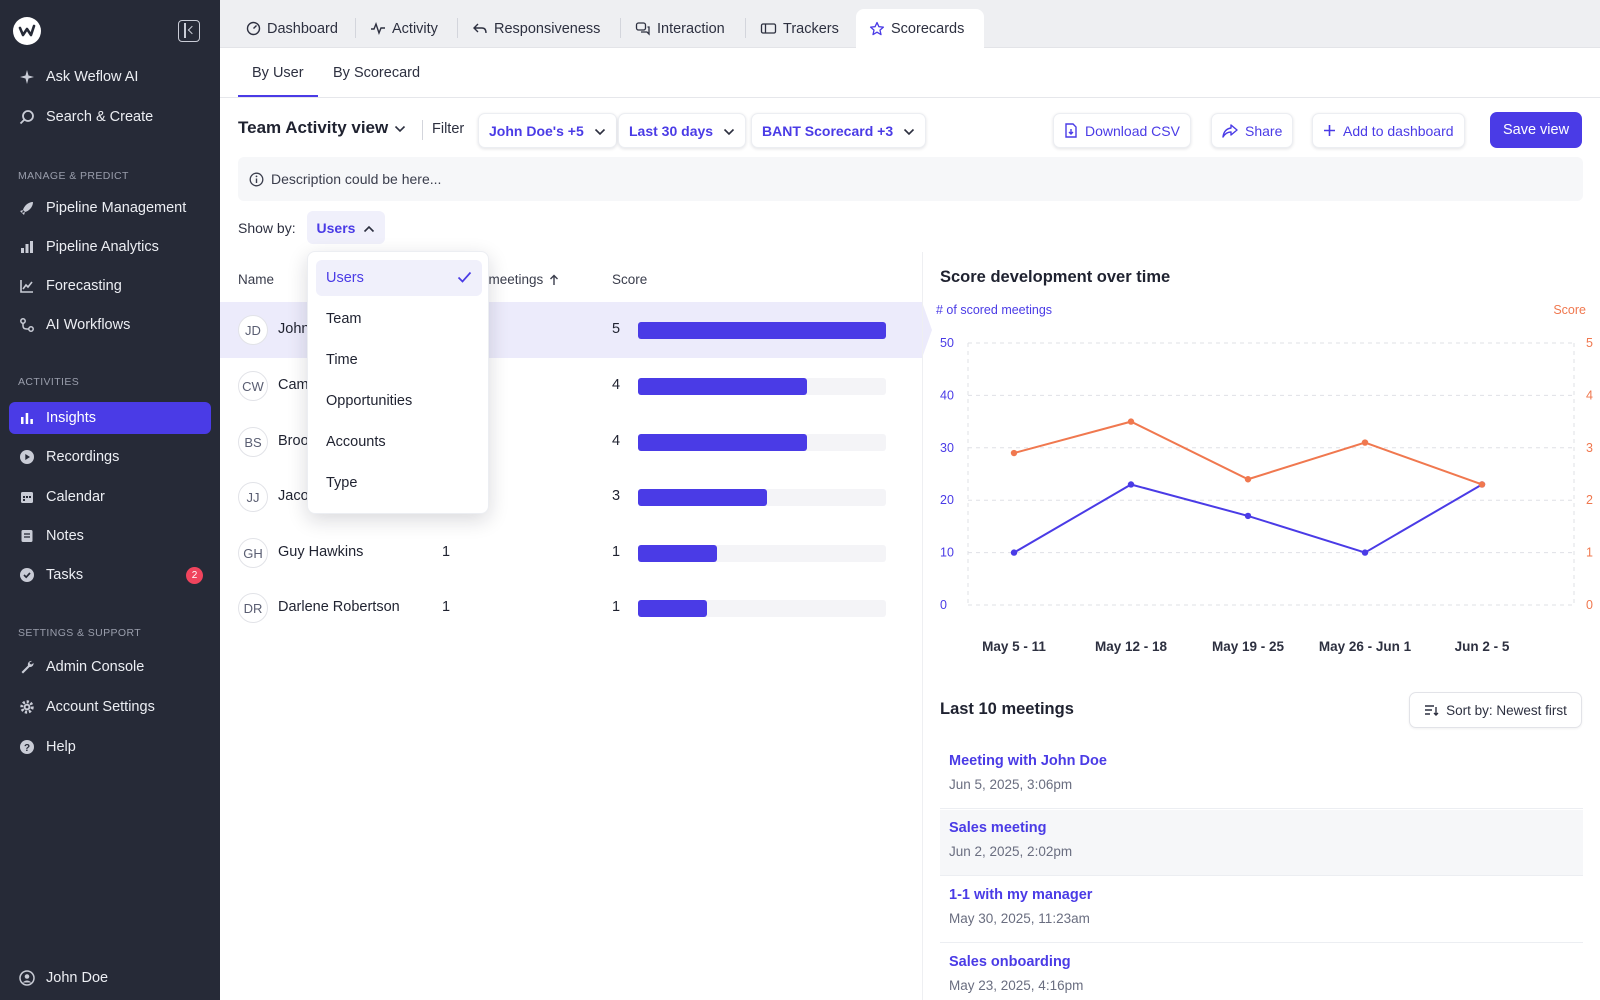 This screenshot has height=1000, width=1600. Describe the element at coordinates (928, 28) in the screenshot. I see `tab-label: Scorecards` at that location.